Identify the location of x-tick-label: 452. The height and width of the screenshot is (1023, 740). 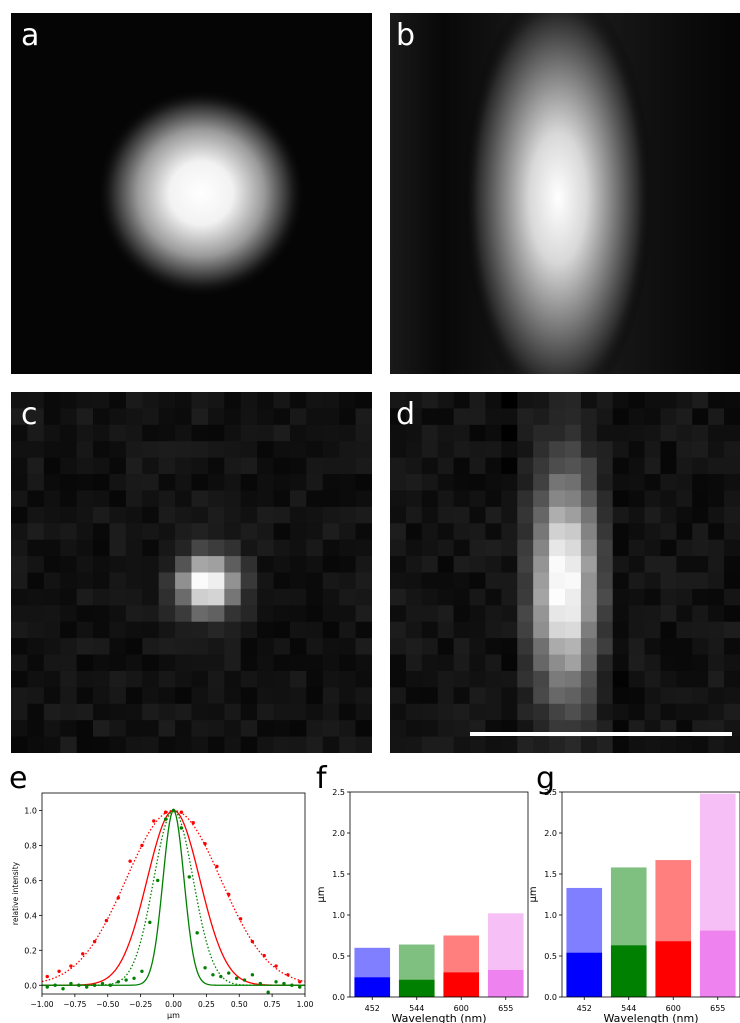
(372, 1008).